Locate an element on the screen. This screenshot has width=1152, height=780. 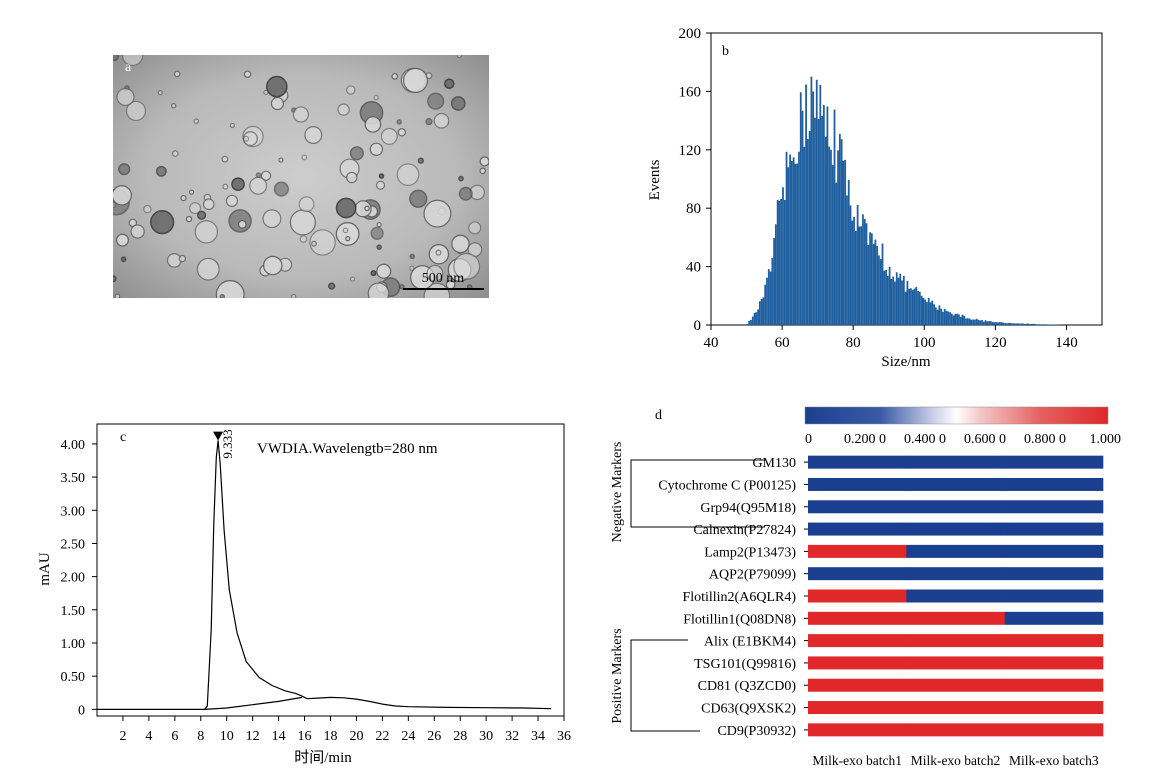
chromatogram-trace is located at coordinates (324, 575).